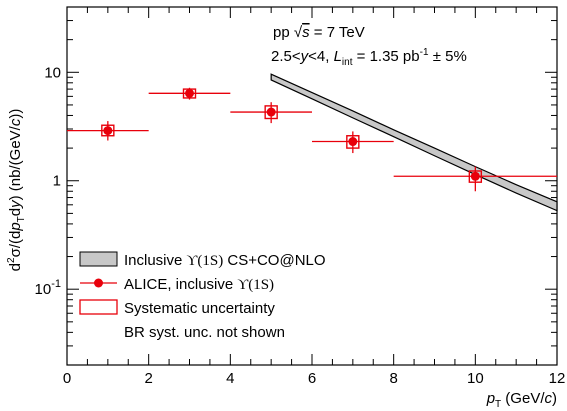 This screenshot has height=411, width=567. Describe the element at coordinates (475, 378) in the screenshot. I see `x-tick-label: 10` at that location.